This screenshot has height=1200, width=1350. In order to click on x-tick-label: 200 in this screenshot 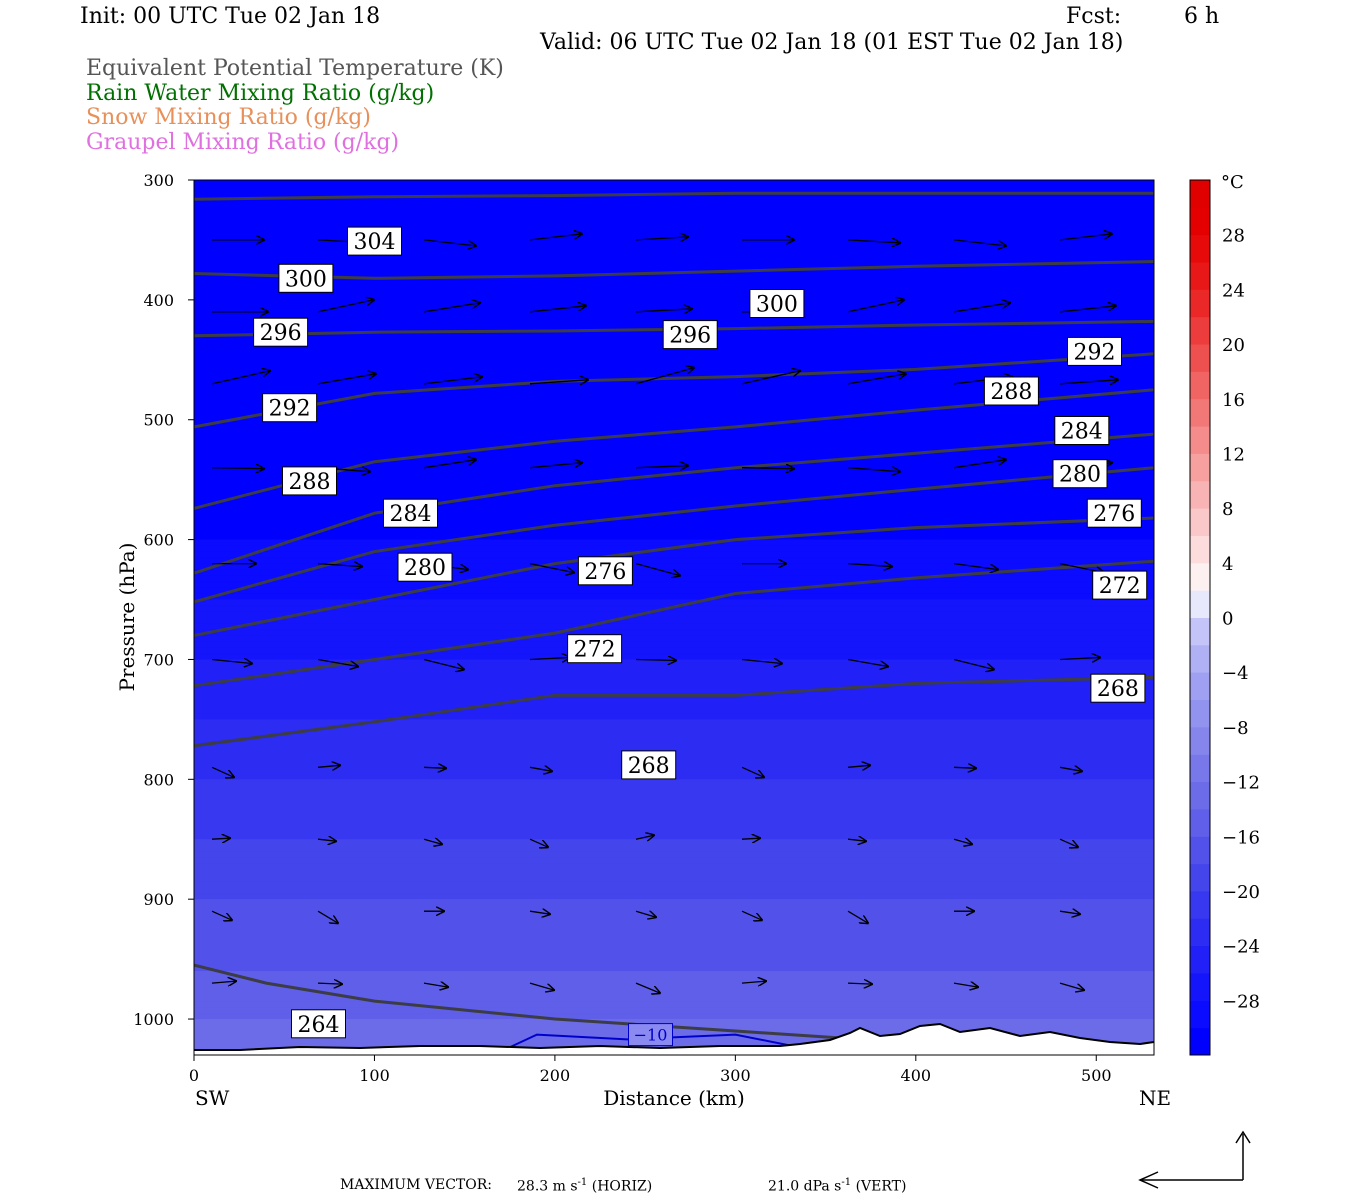, I will do `click(555, 1075)`.